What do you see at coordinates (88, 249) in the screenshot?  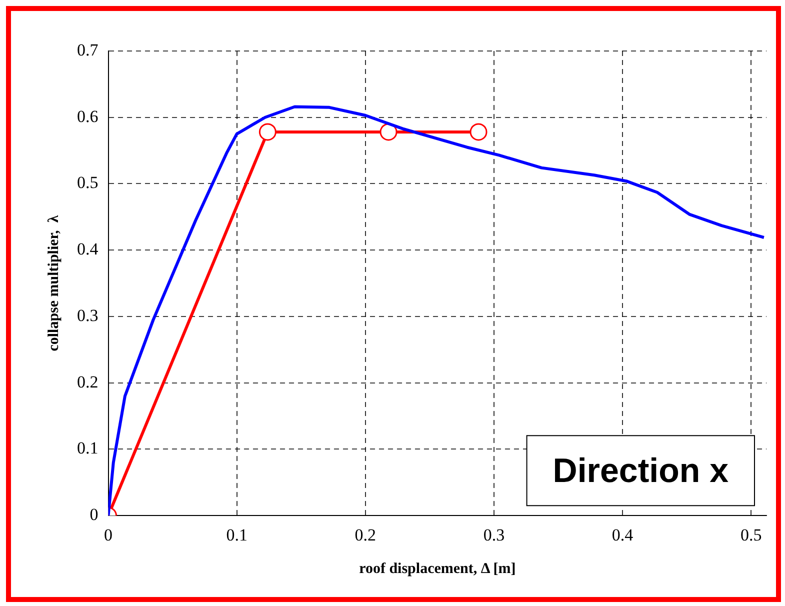 I see `y-tick-label: 0.4` at bounding box center [88, 249].